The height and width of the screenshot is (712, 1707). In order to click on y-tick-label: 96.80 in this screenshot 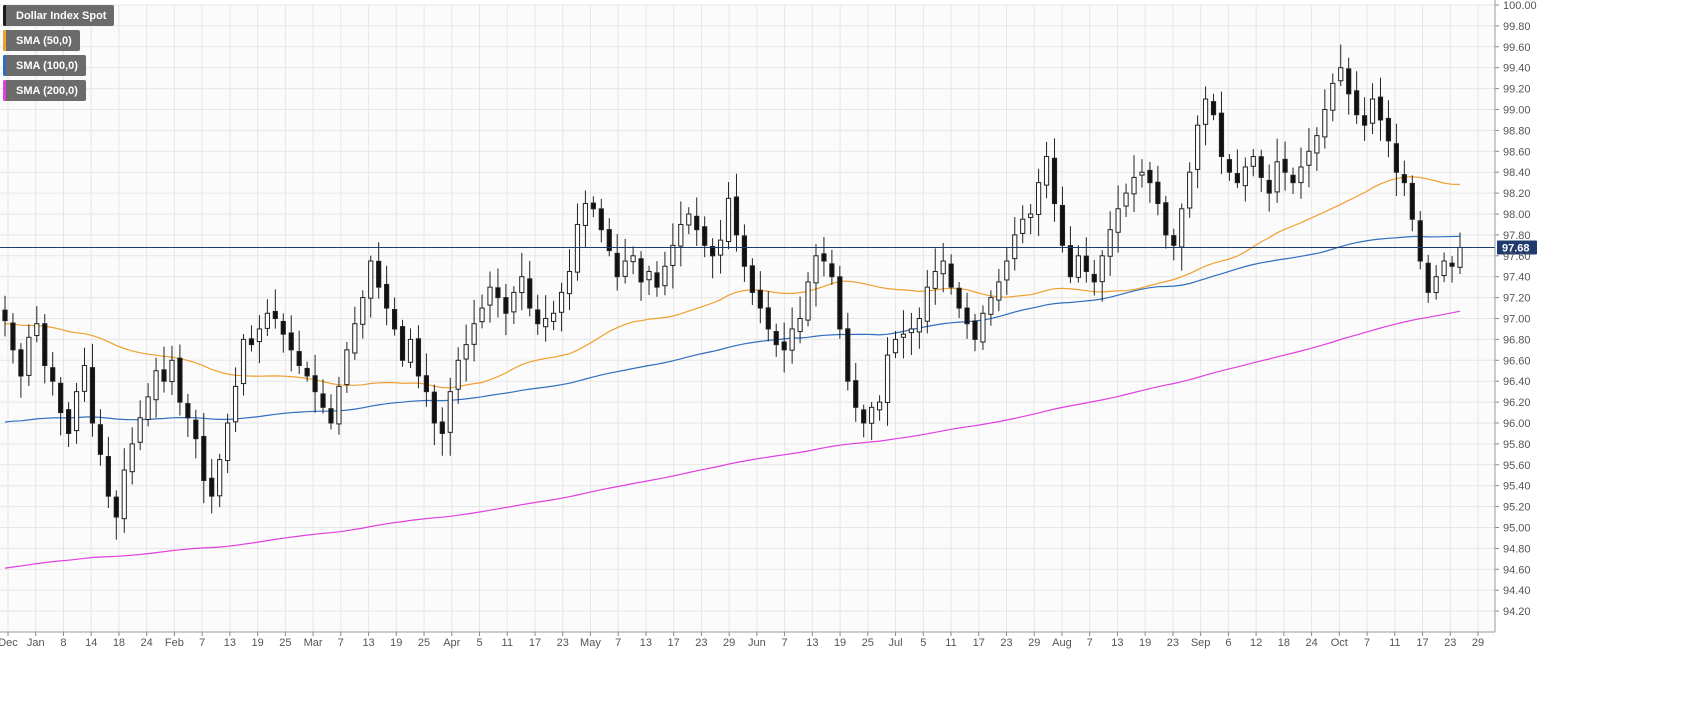, I will do `click(1517, 340)`.